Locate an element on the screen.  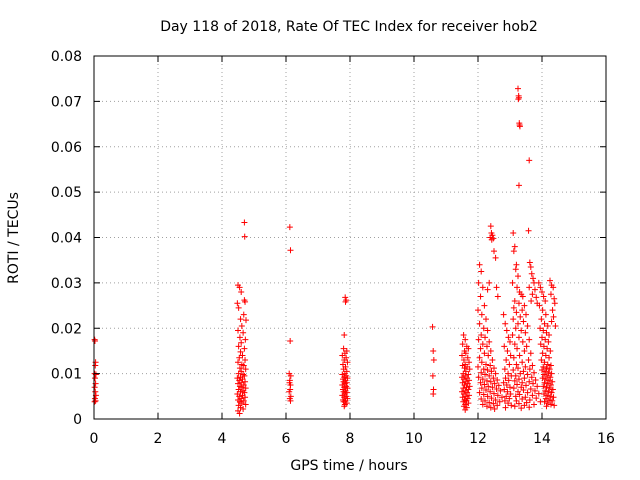
y-axis-label: ROTI / TECUs is located at coordinates (14, 238).